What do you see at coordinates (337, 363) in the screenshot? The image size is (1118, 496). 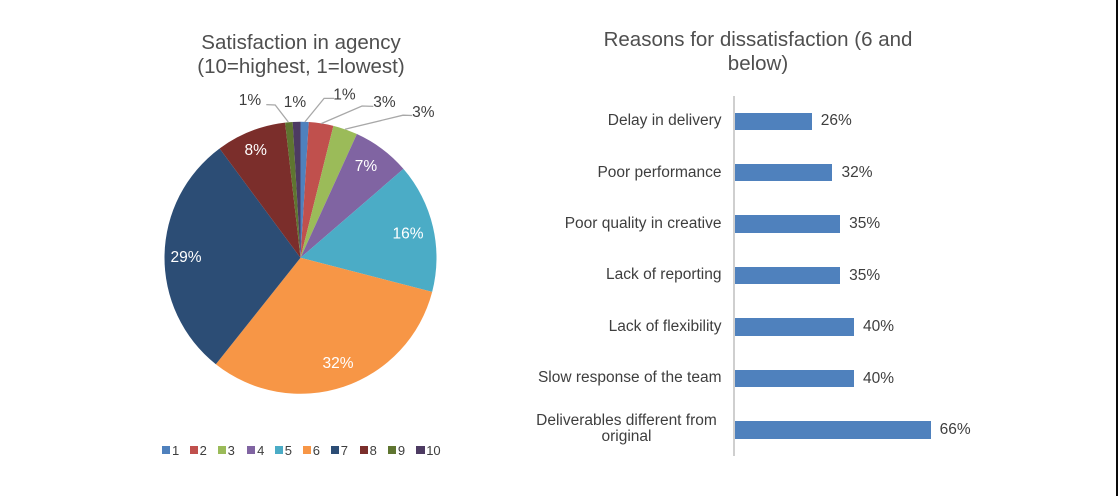 I see `svg-text: 32%` at bounding box center [337, 363].